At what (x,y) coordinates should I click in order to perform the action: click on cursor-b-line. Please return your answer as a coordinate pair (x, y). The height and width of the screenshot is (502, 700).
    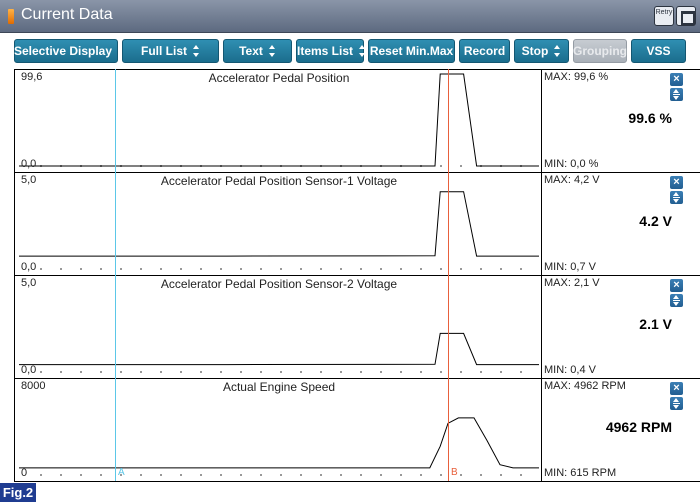
    Looking at the image, I should click on (448, 275).